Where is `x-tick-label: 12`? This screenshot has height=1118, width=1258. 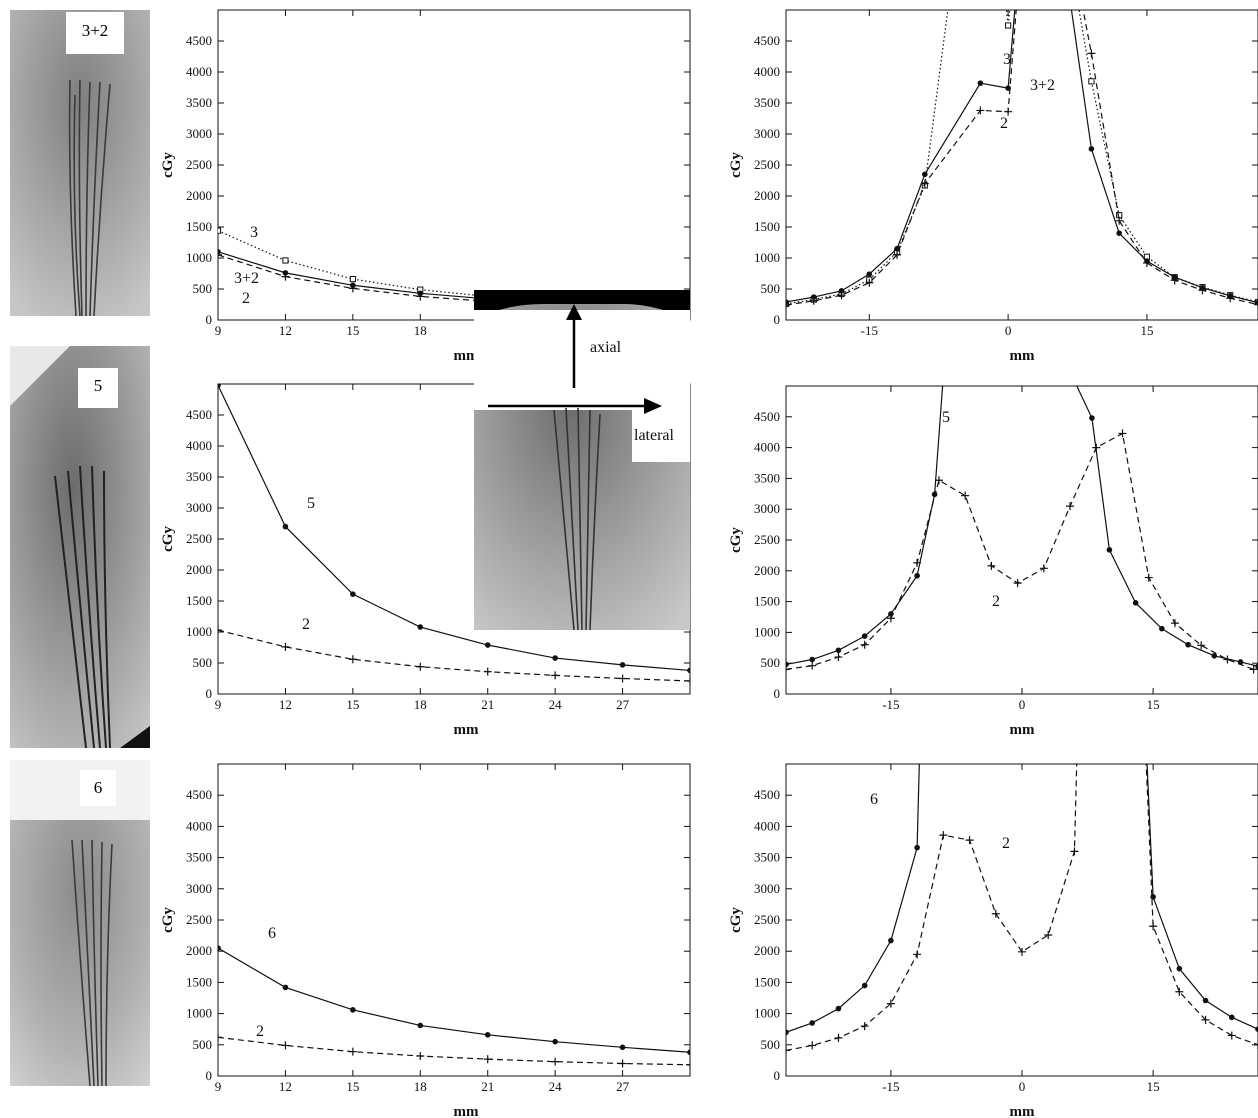
x-tick-label: 12 is located at coordinates (285, 1086).